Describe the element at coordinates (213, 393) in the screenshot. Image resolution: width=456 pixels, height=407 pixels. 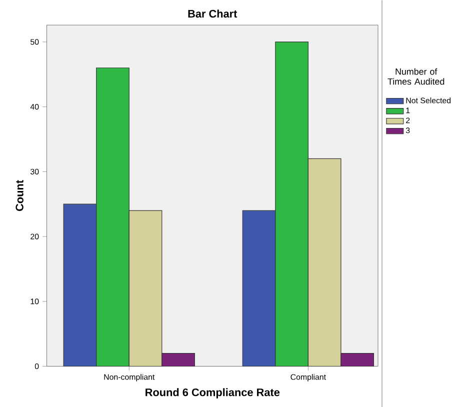
I see `x-axis-title: Round 6 Compliance Rate` at that location.